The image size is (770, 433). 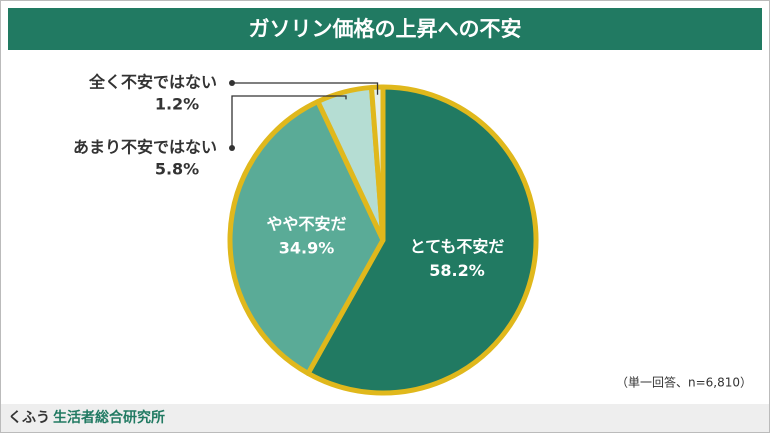 I want to click on value-label: 34.9%, so click(x=307, y=248).